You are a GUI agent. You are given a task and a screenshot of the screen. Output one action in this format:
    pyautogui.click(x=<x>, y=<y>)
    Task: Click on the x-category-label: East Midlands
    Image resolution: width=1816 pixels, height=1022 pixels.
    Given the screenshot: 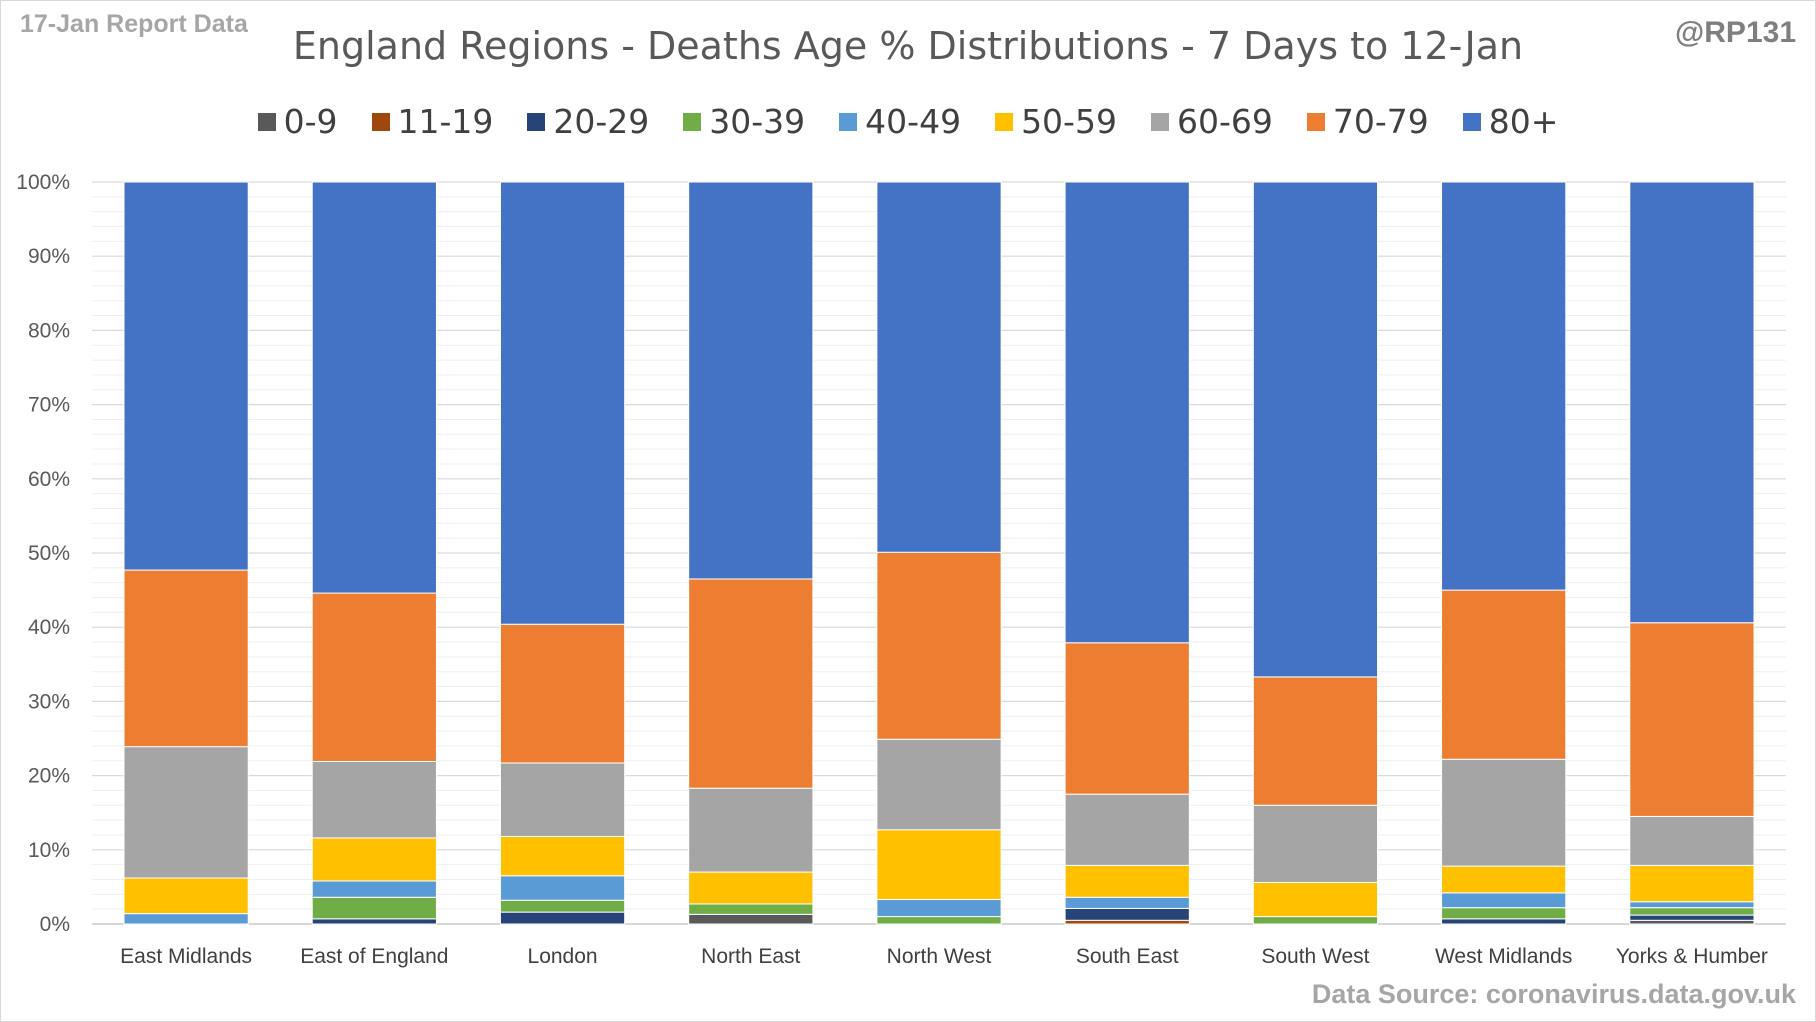 What is the action you would take?
    pyautogui.click(x=186, y=956)
    